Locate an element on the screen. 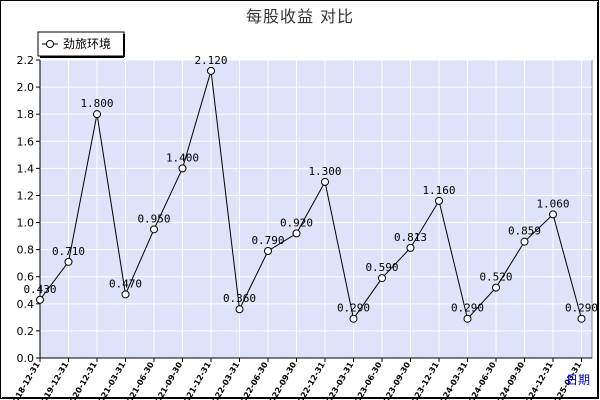 The image size is (600, 400). x-tick-label: 2022-06-30 is located at coordinates (253, 380).